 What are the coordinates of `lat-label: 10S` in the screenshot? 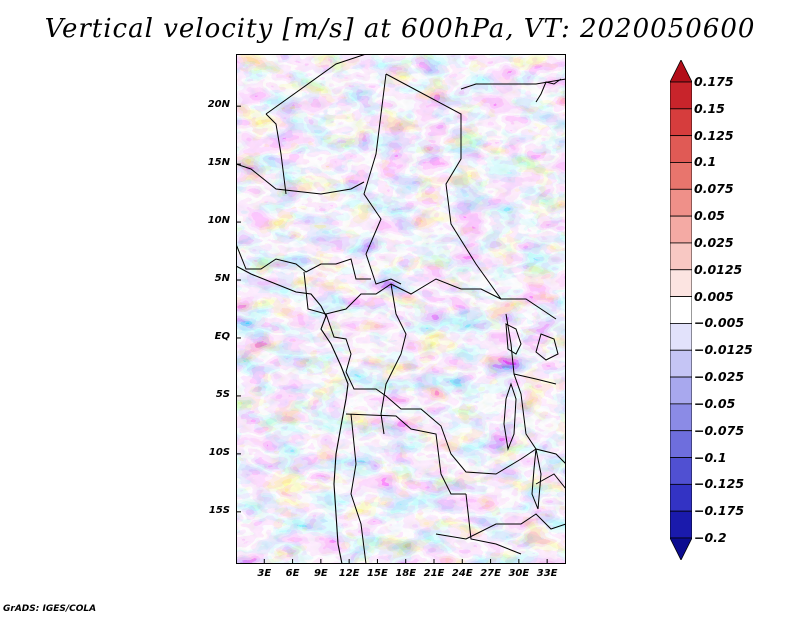 It's located at (219, 452).